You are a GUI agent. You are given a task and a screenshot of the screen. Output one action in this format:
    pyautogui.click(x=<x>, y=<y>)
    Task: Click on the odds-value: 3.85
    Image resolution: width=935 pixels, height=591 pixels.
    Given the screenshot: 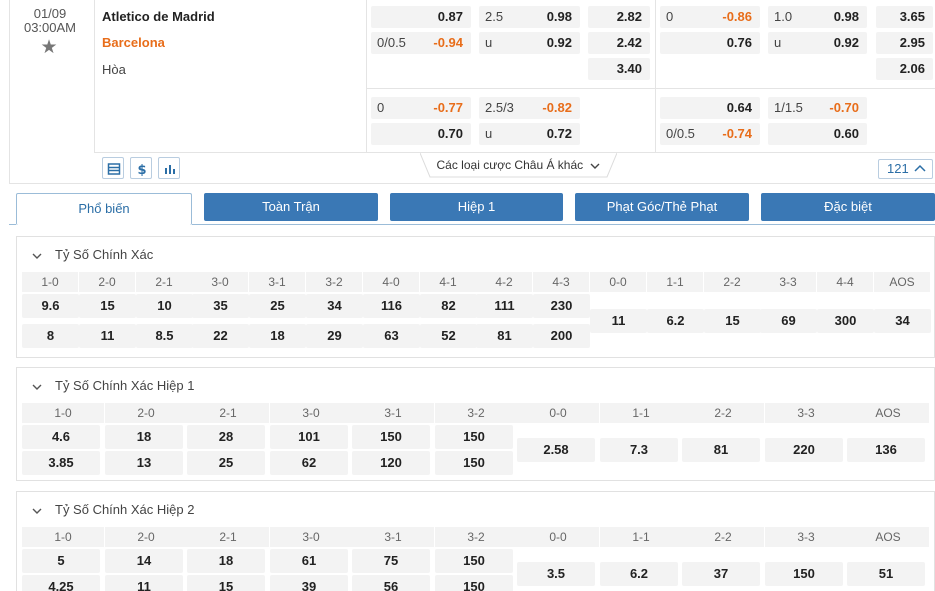 What is the action you would take?
    pyautogui.click(x=61, y=463)
    